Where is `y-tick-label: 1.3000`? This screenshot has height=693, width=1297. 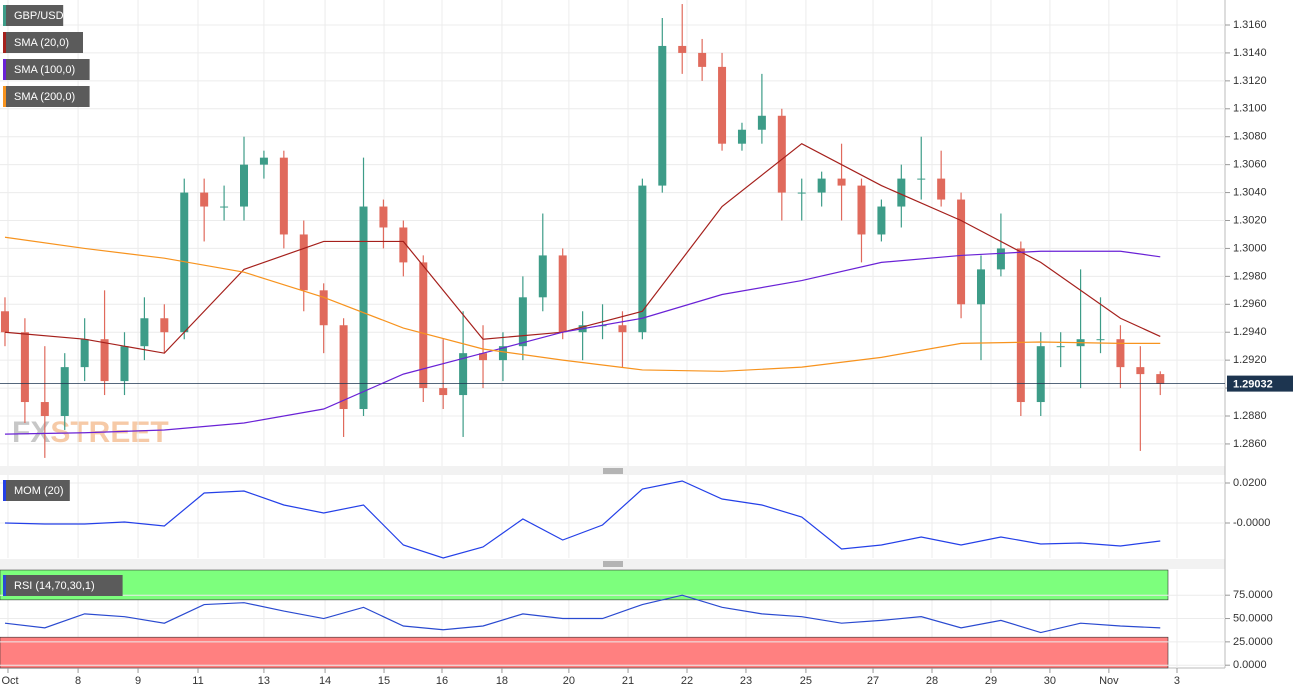
y-tick-label: 1.3000 is located at coordinates (1250, 248).